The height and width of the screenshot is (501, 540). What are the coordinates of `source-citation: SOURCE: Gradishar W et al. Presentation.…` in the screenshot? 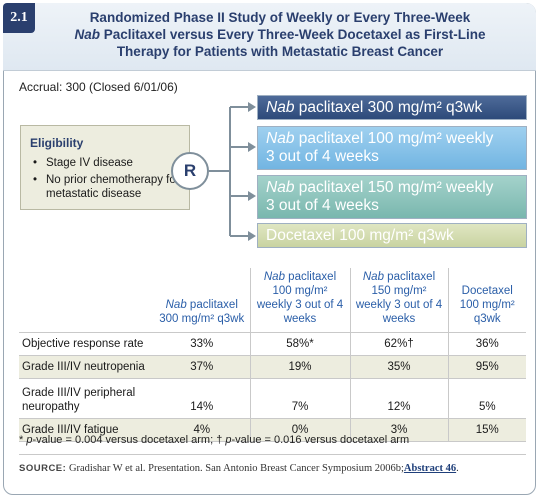 It's located at (239, 468).